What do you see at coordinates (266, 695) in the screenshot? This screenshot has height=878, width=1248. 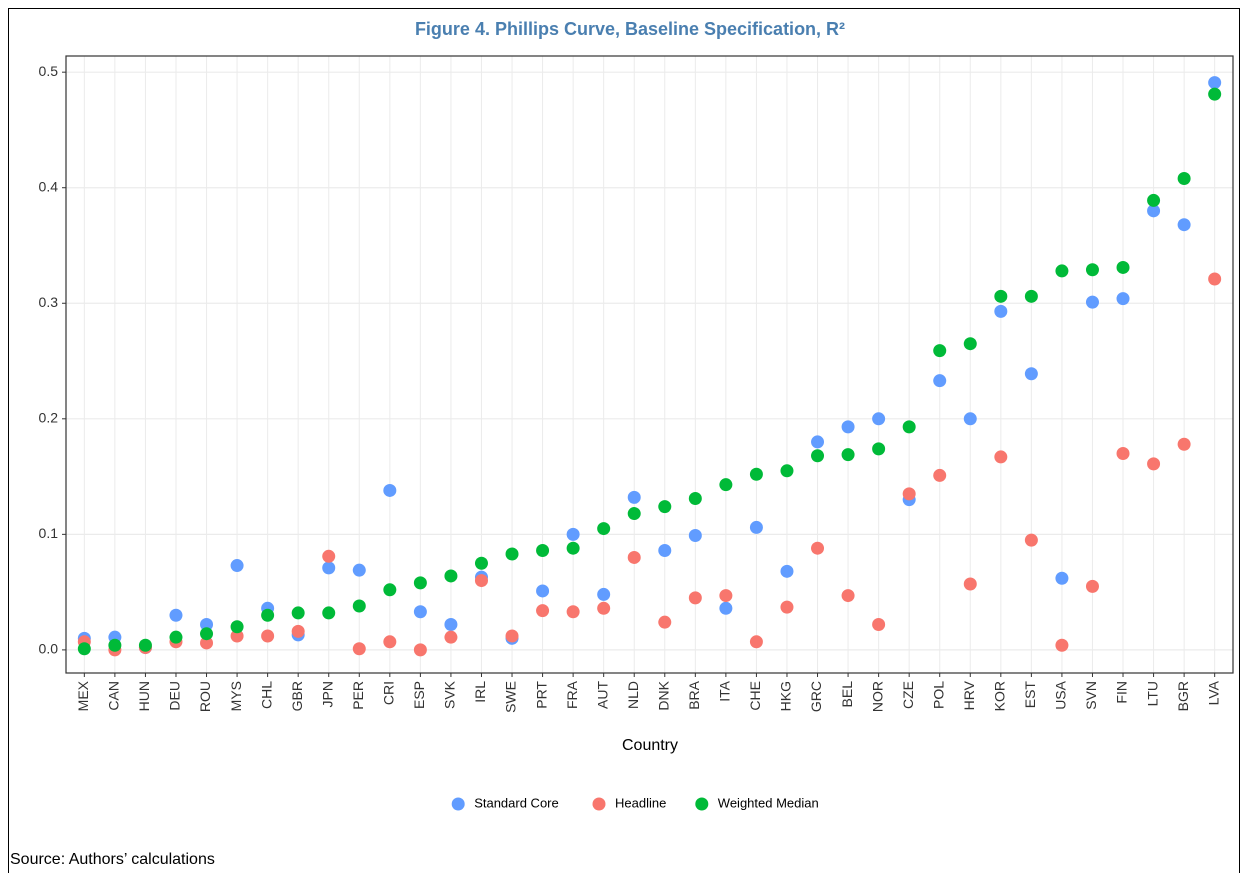 I see `x-tick-label: CHL` at bounding box center [266, 695].